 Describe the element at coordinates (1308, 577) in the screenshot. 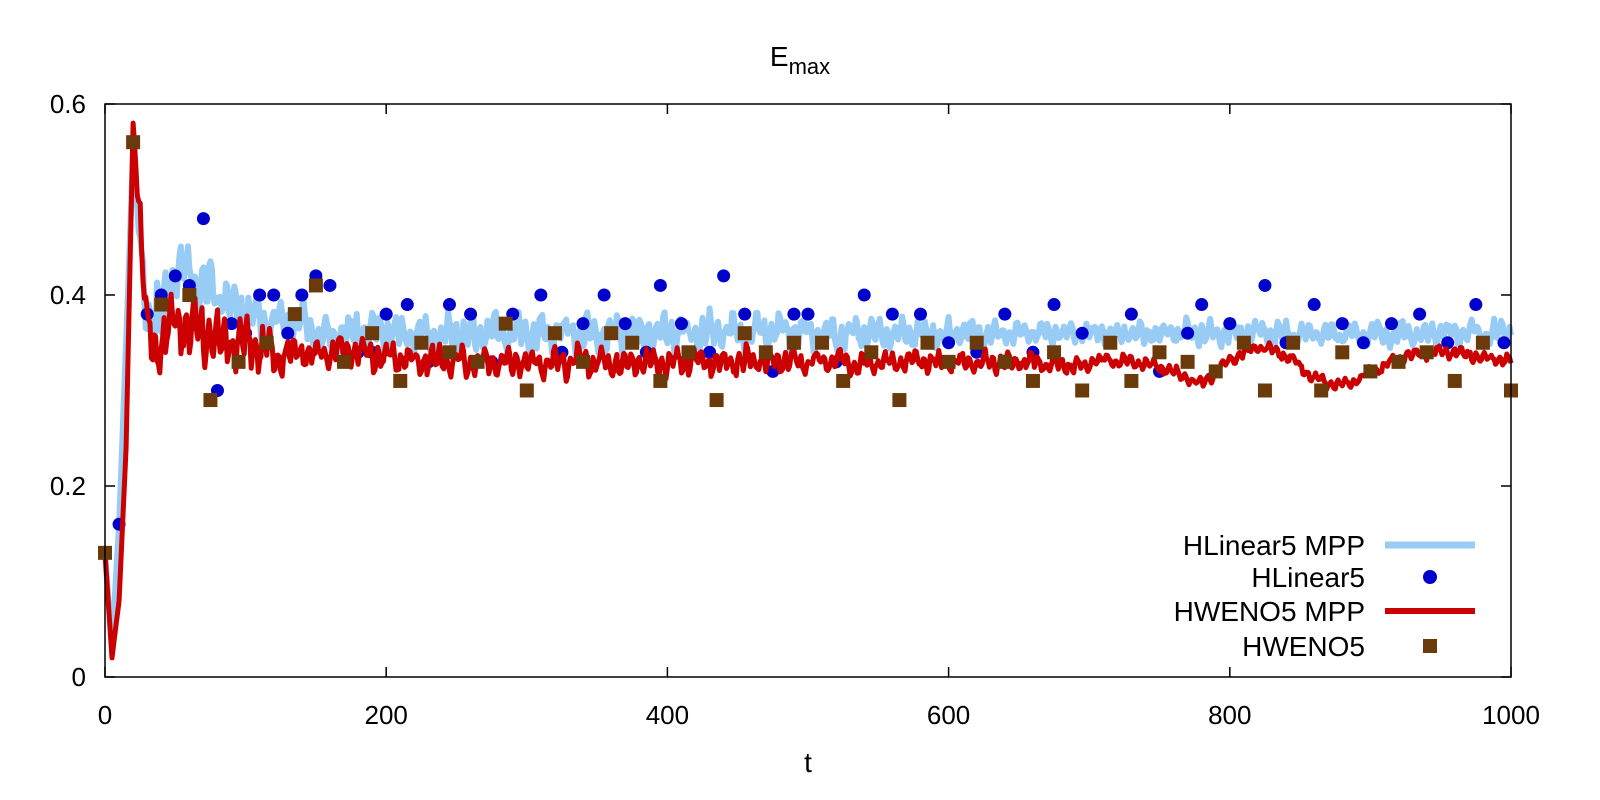

I see `legend-label: HLinear5` at that location.